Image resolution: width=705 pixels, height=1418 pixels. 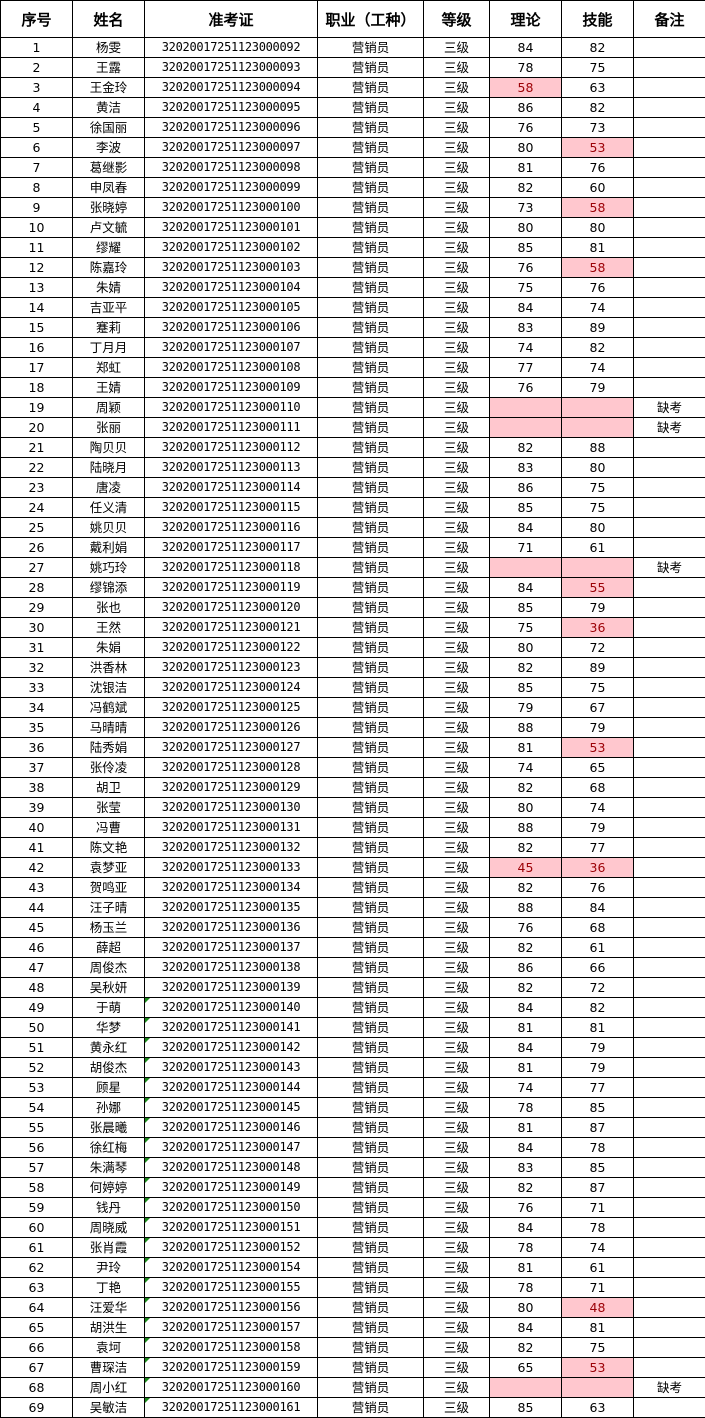 I want to click on cell-name: 黄洁, so click(x=109, y=108).